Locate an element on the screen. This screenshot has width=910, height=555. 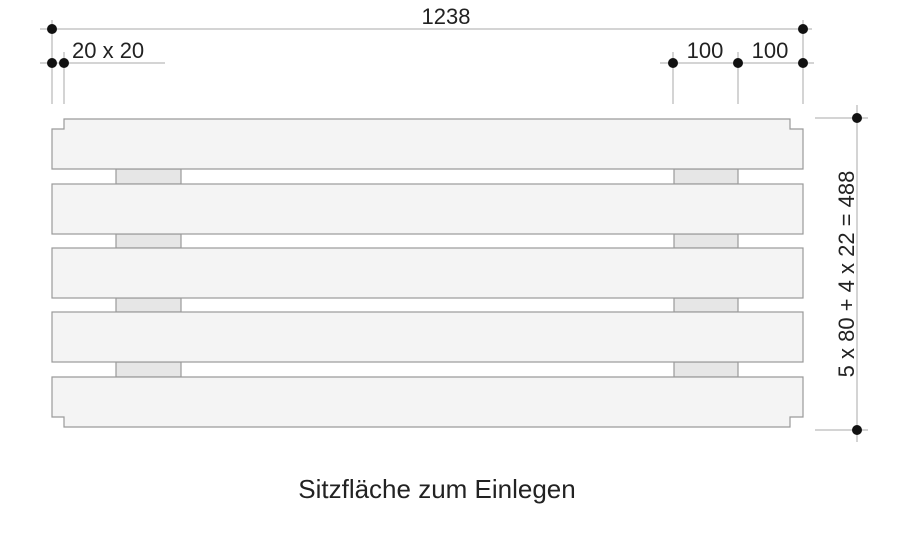
spacer-offset-1-label: 100 is located at coordinates (705, 50).